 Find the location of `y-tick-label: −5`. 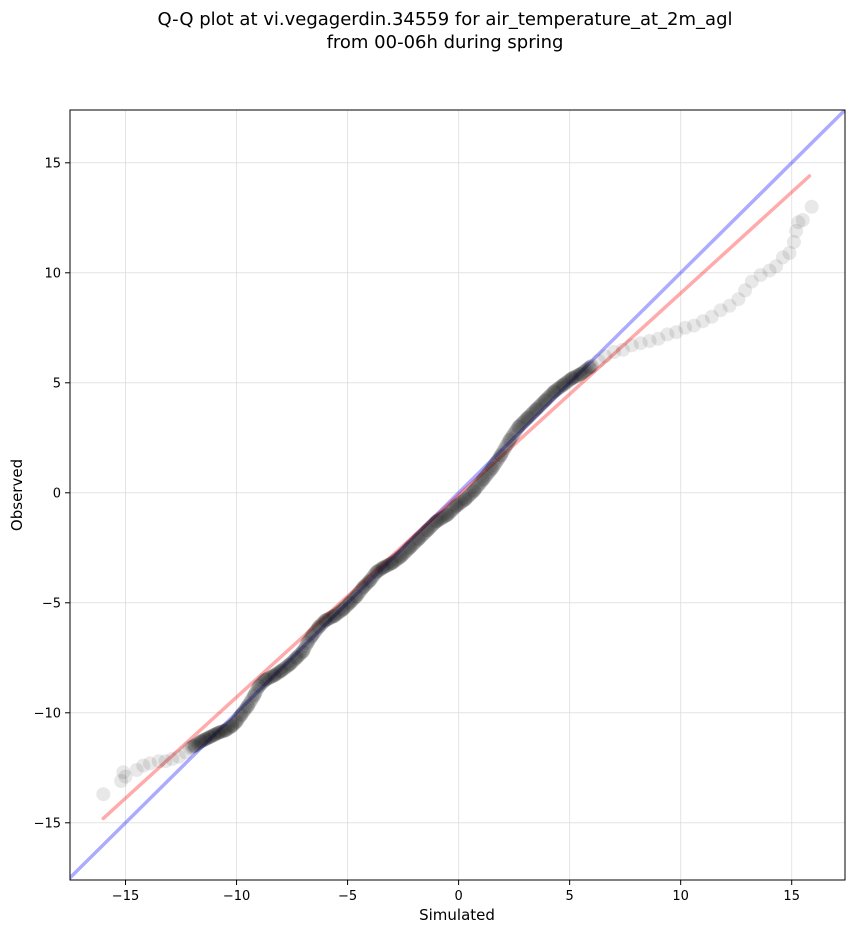

y-tick-label: −5 is located at coordinates (51, 603).